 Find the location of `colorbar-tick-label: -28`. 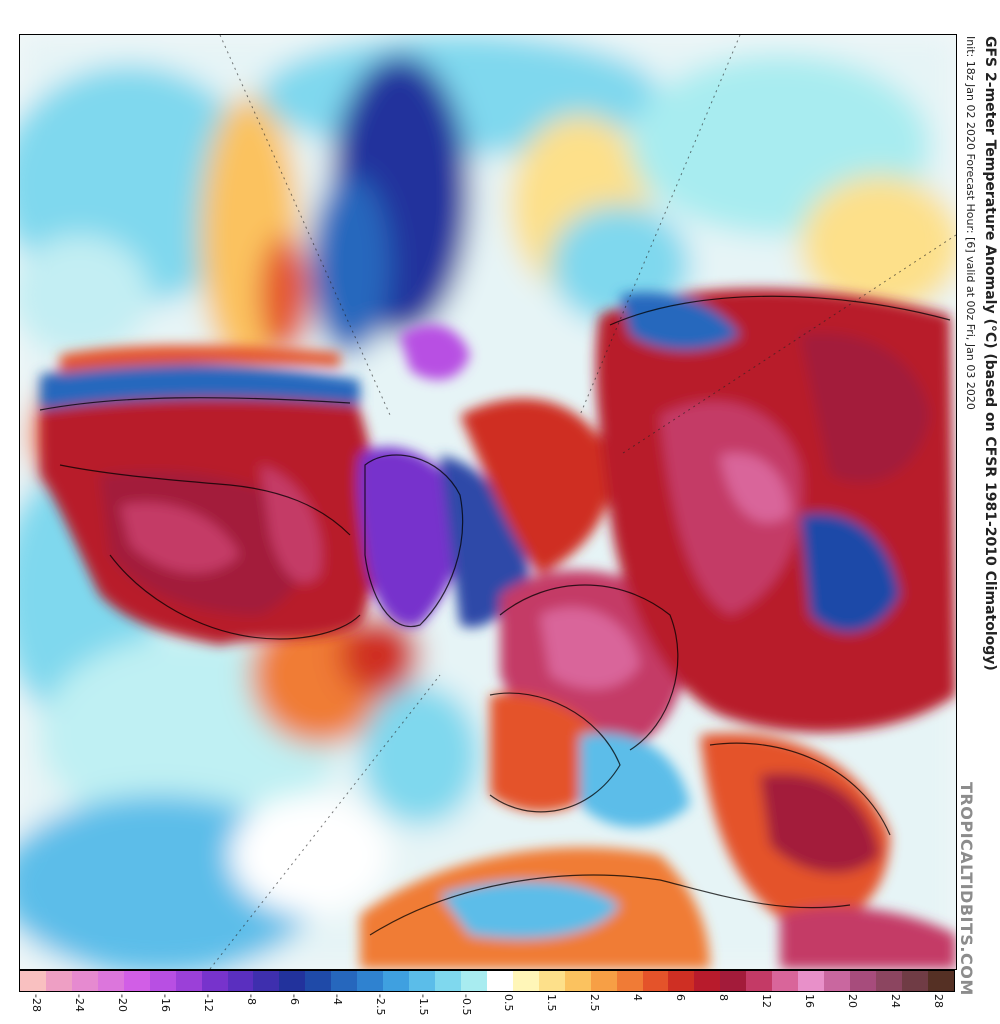

colorbar-tick-label: -28 is located at coordinates (36, 1003).